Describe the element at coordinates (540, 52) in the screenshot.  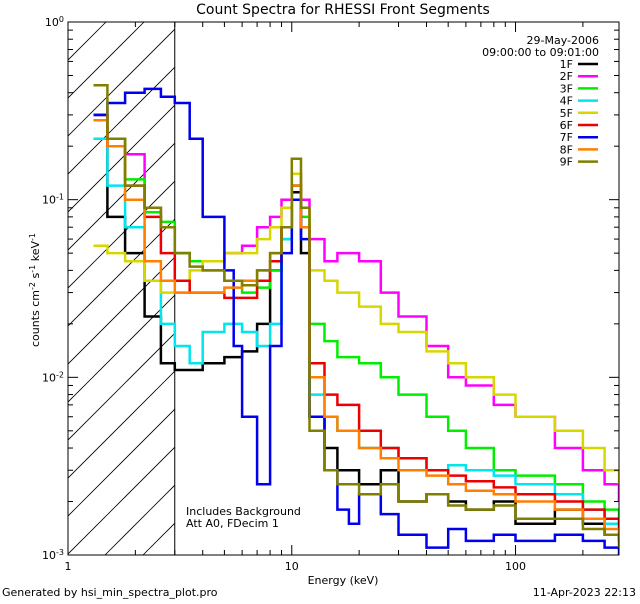
I see `time-range-label: 09:00:00 to 09:01:00` at that location.